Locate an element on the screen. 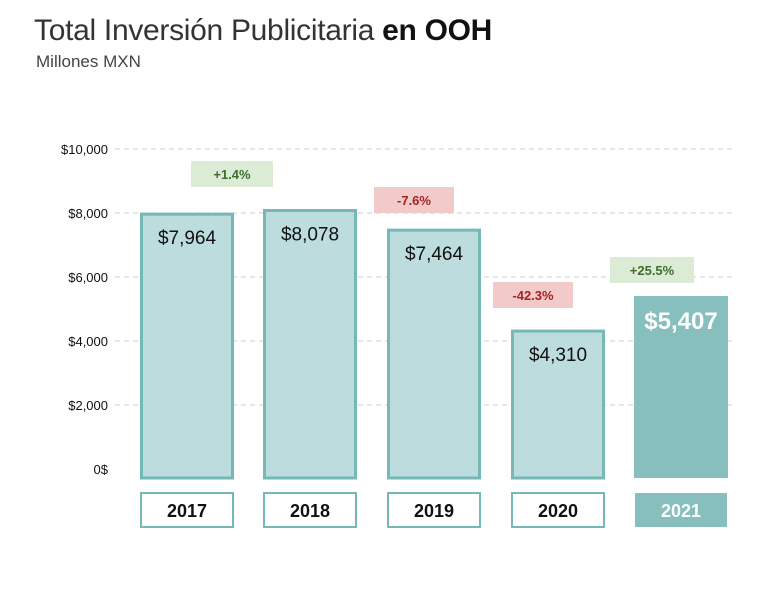 This screenshot has height=605, width=768. data-label: $7,464 is located at coordinates (434, 254).